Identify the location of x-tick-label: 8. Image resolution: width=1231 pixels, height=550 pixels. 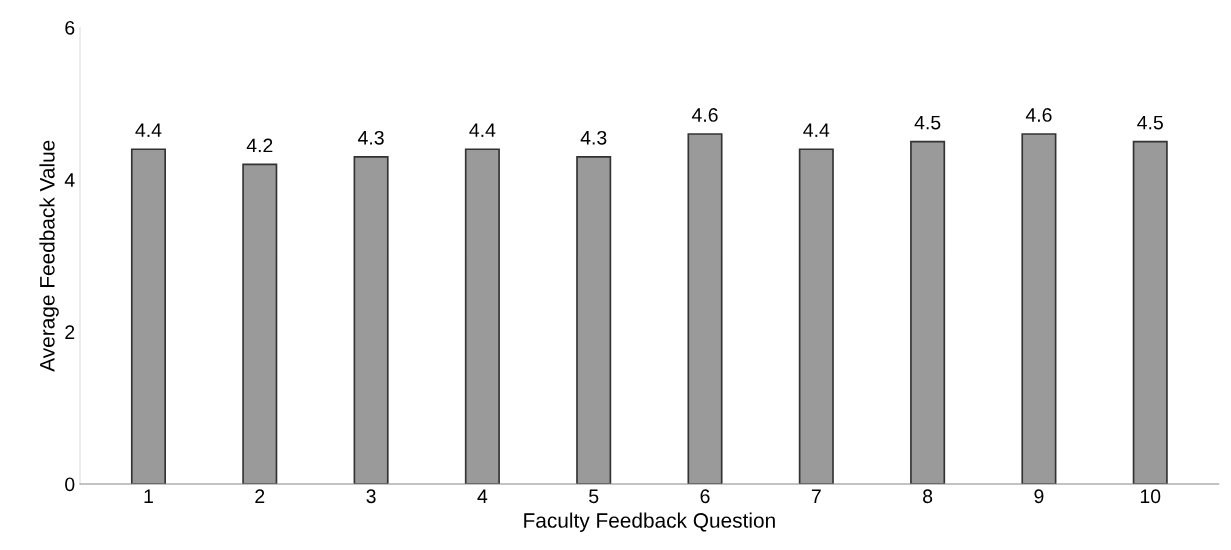
(928, 496).